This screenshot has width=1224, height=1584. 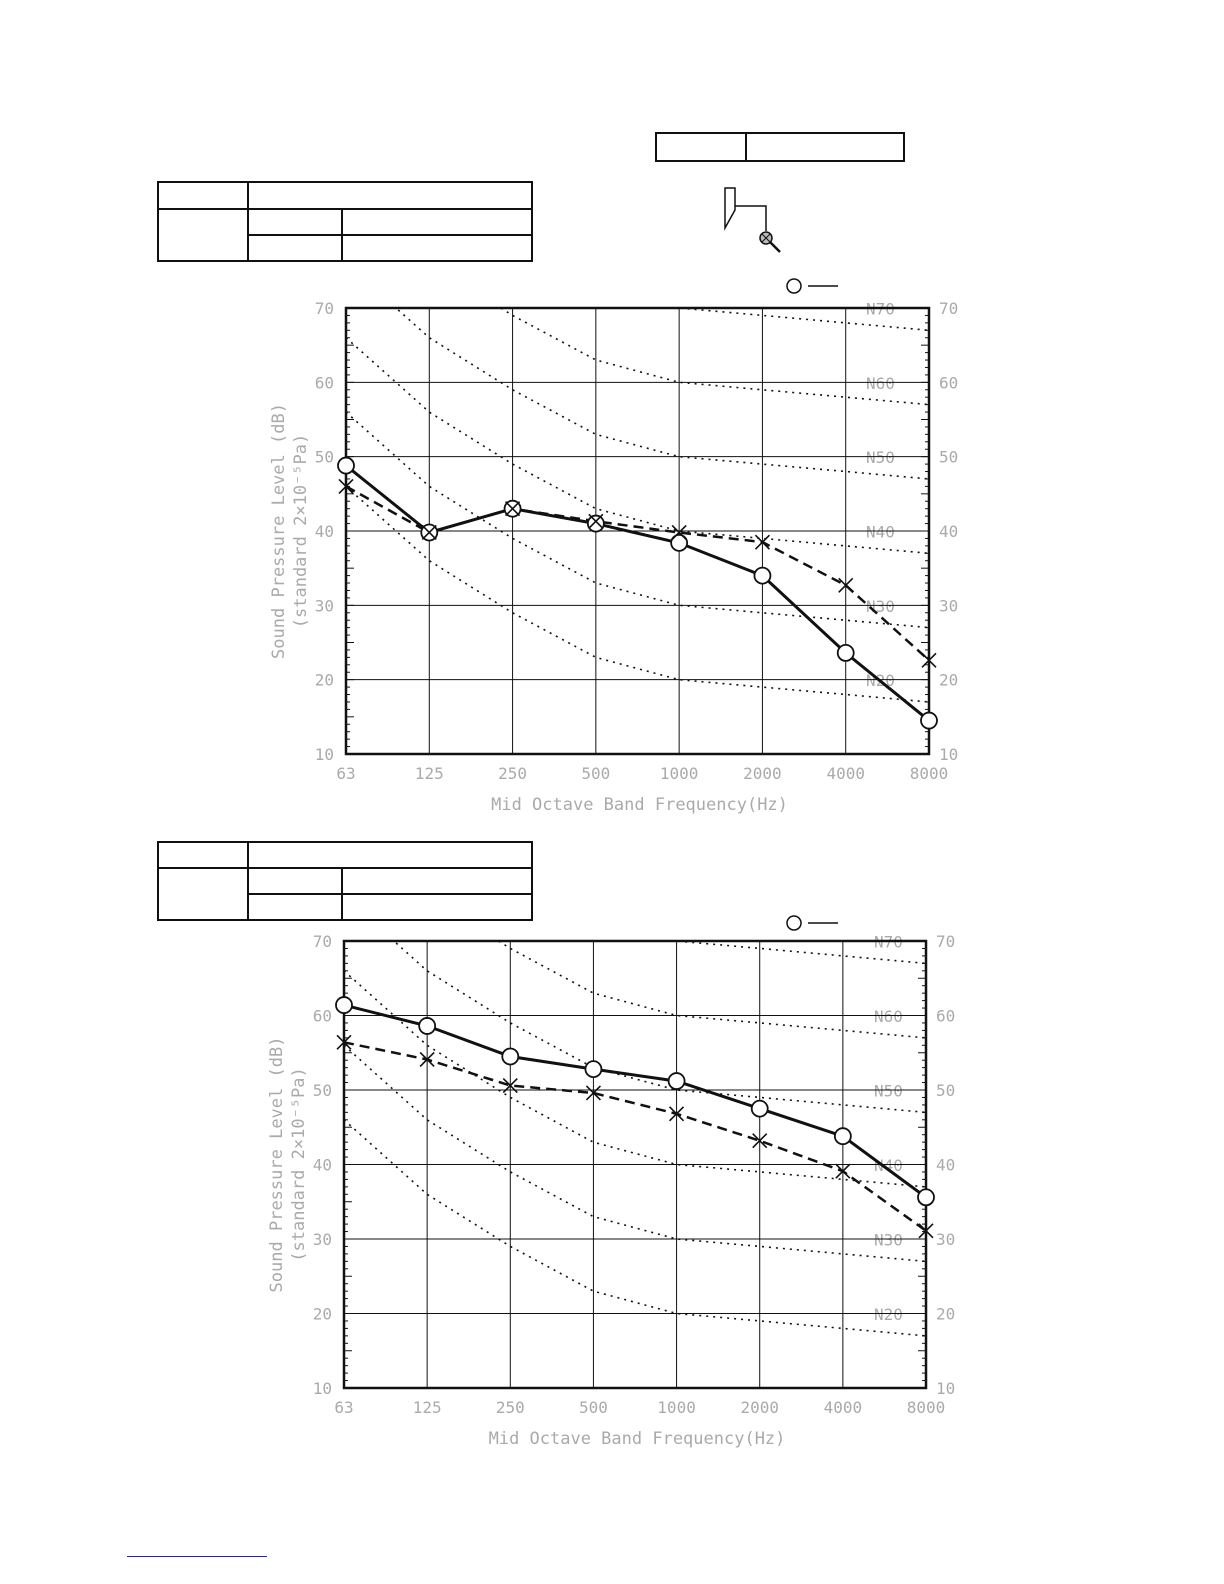 I want to click on y-tick-label: 50, so click(x=322, y=1090).